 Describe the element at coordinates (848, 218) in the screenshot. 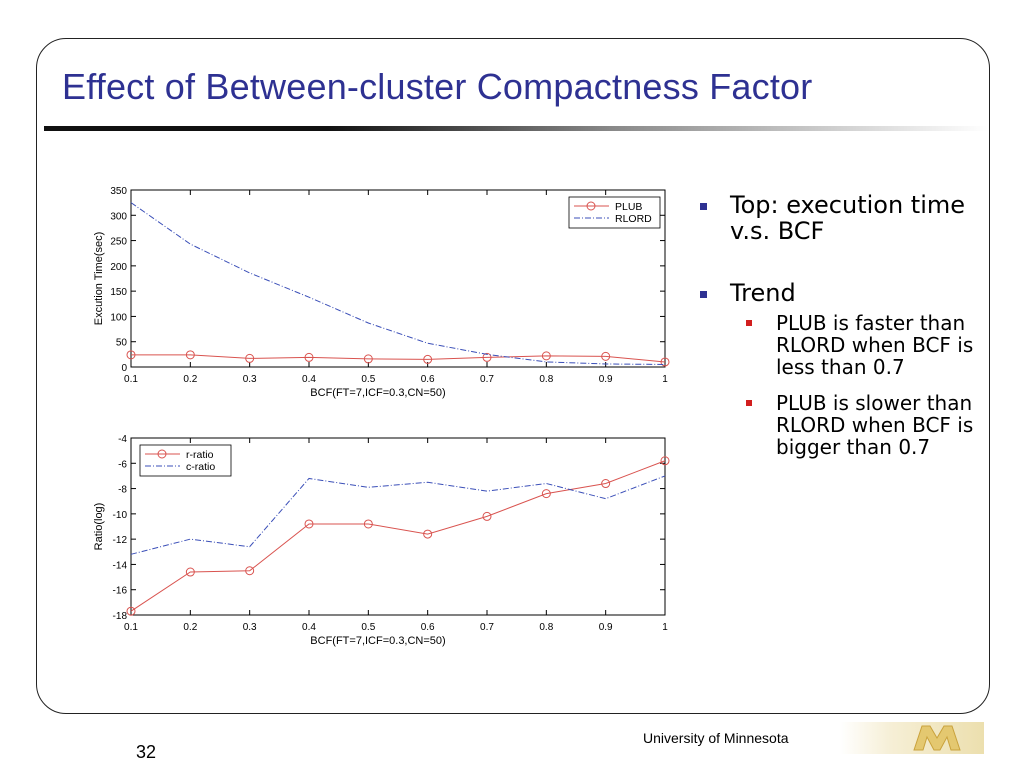

I see `bullet-text: Top: execution time v.s. BCF` at that location.